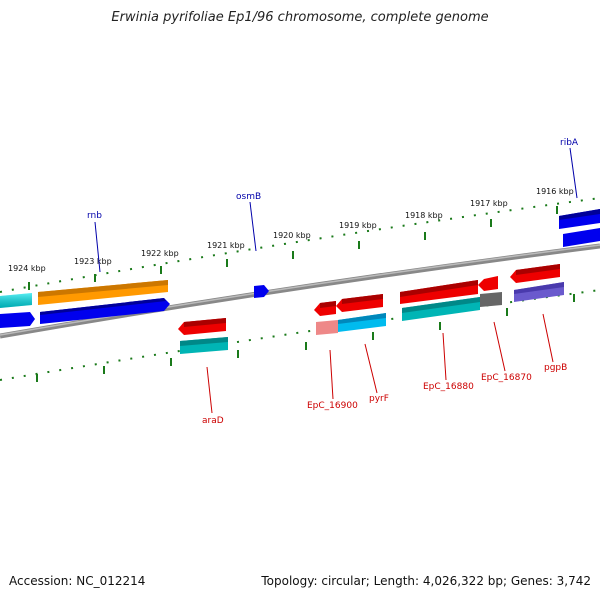 This screenshot has width=600, height=600. What do you see at coordinates (358, 225) in the screenshot?
I see `scale-label-1919: 1919 kbp` at bounding box center [358, 225].